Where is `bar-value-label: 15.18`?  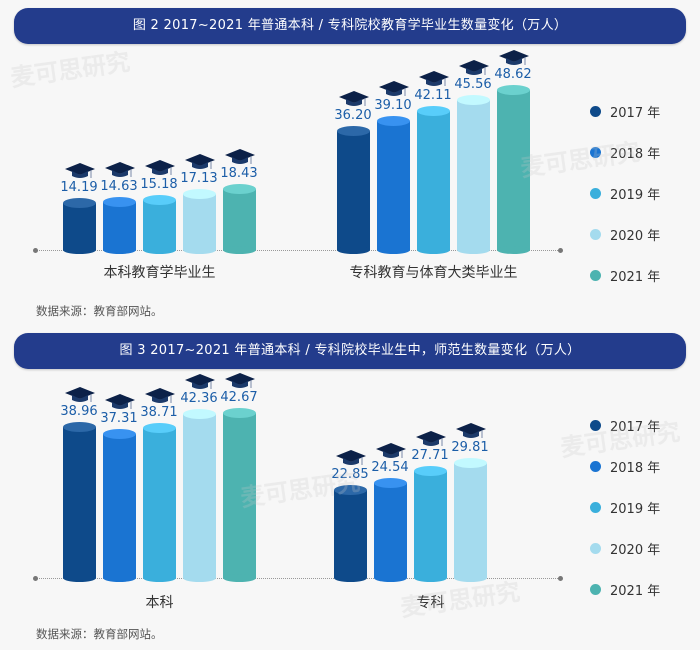 bar-value-label: 15.18 is located at coordinates (159, 185).